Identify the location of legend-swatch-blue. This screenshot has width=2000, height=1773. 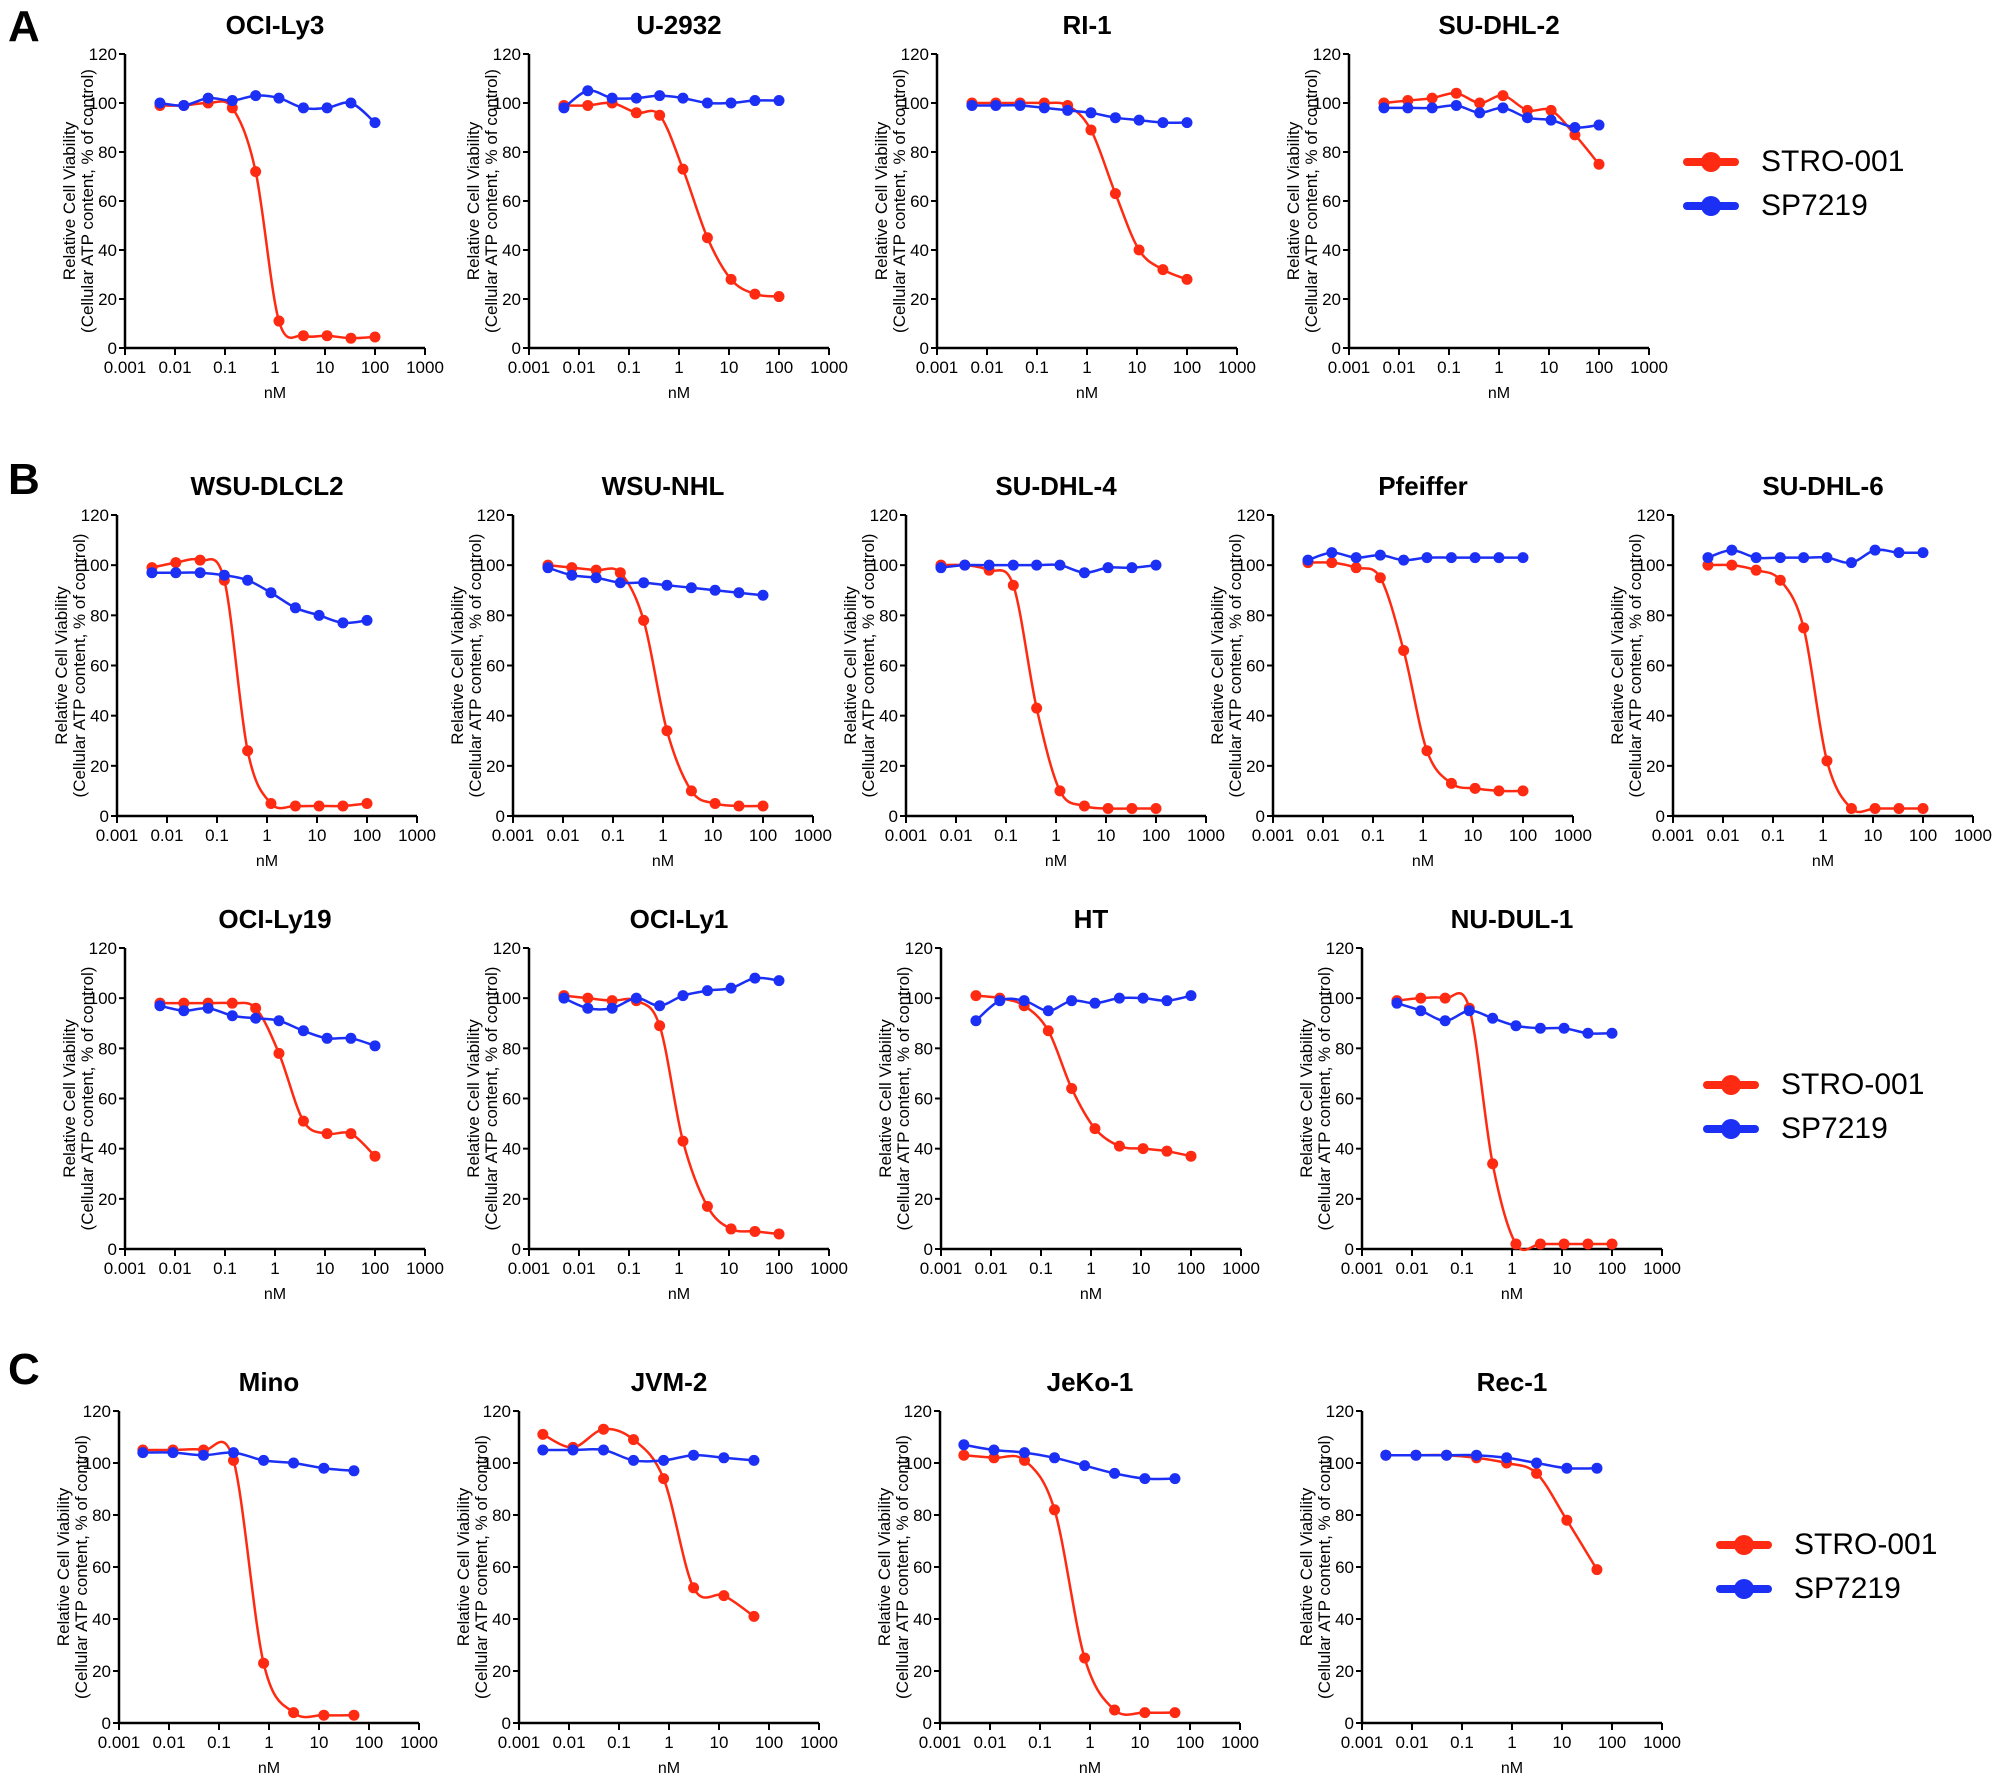
(1731, 1129).